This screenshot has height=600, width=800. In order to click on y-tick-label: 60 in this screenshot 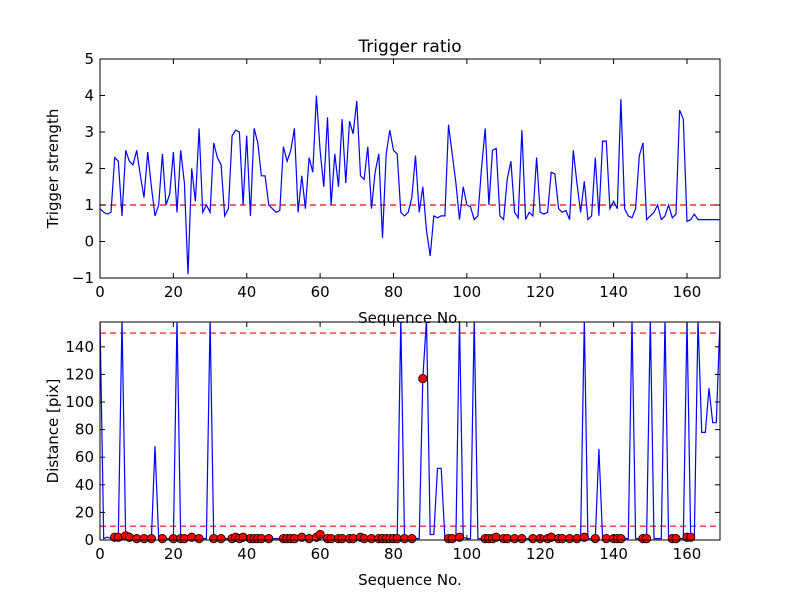, I will do `click(84, 457)`.